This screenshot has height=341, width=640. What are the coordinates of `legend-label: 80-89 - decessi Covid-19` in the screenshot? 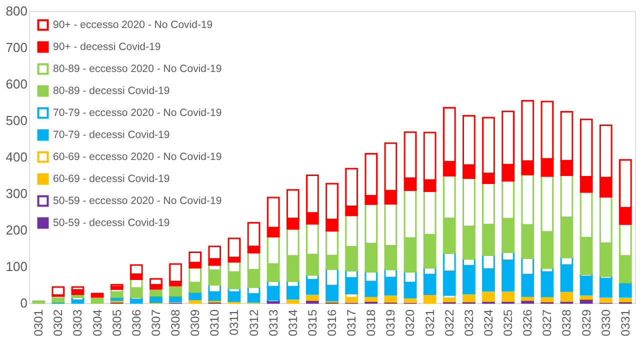 It's located at (111, 91).